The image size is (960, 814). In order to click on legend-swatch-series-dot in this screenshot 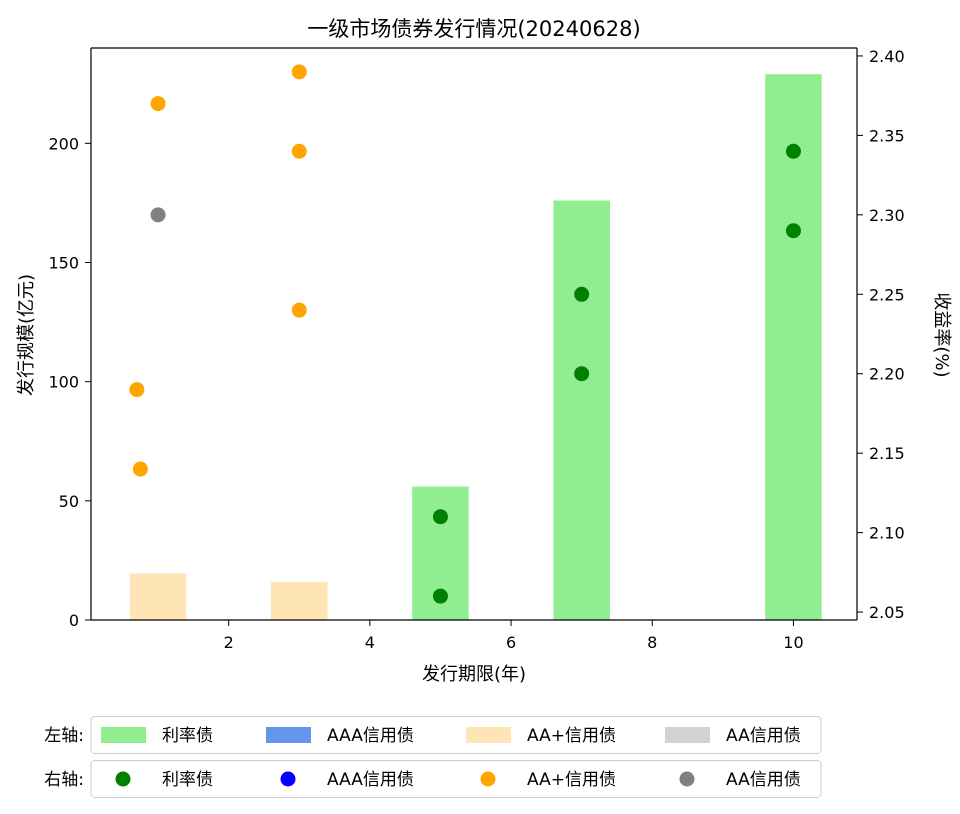, I will do `click(123, 779)`.